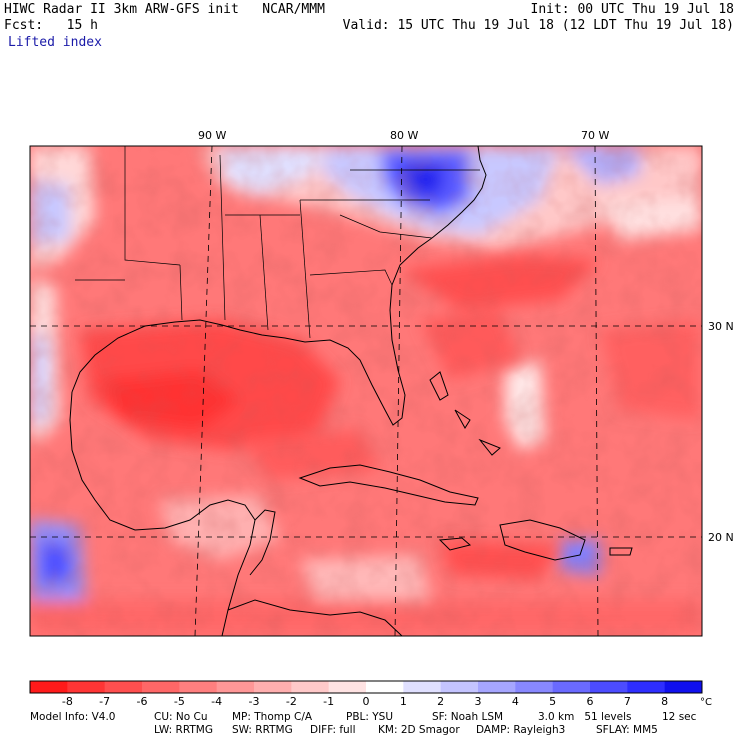 The height and width of the screenshot is (740, 740). What do you see at coordinates (627, 701) in the screenshot?
I see `colorbar-tick-label: 7` at bounding box center [627, 701].